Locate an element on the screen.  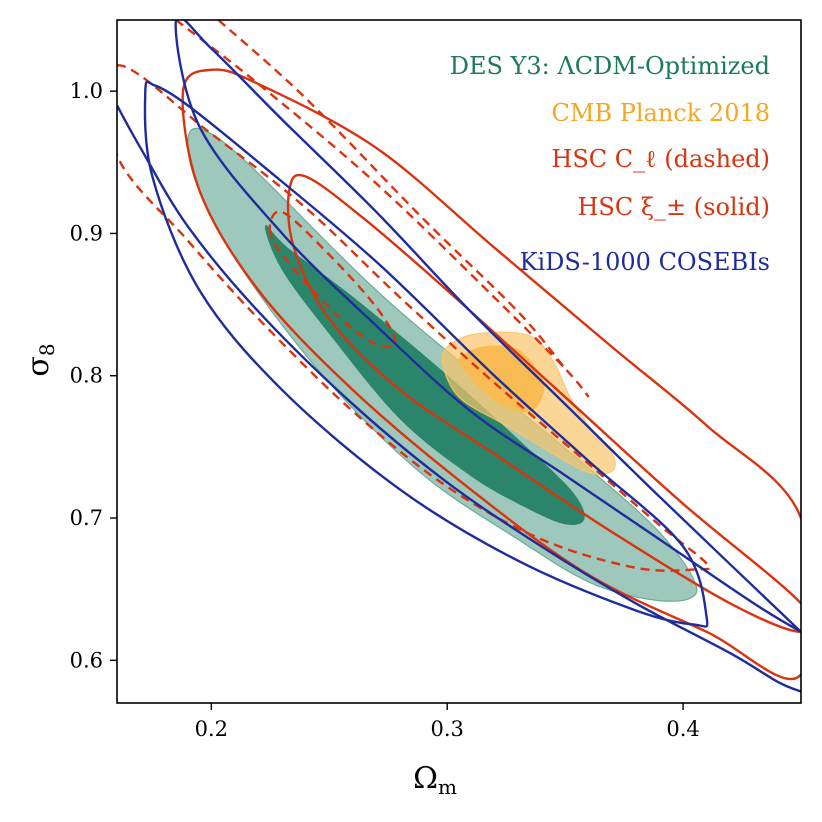
legend-kids: KiDS-1000 COSEBIs is located at coordinates (645, 262).